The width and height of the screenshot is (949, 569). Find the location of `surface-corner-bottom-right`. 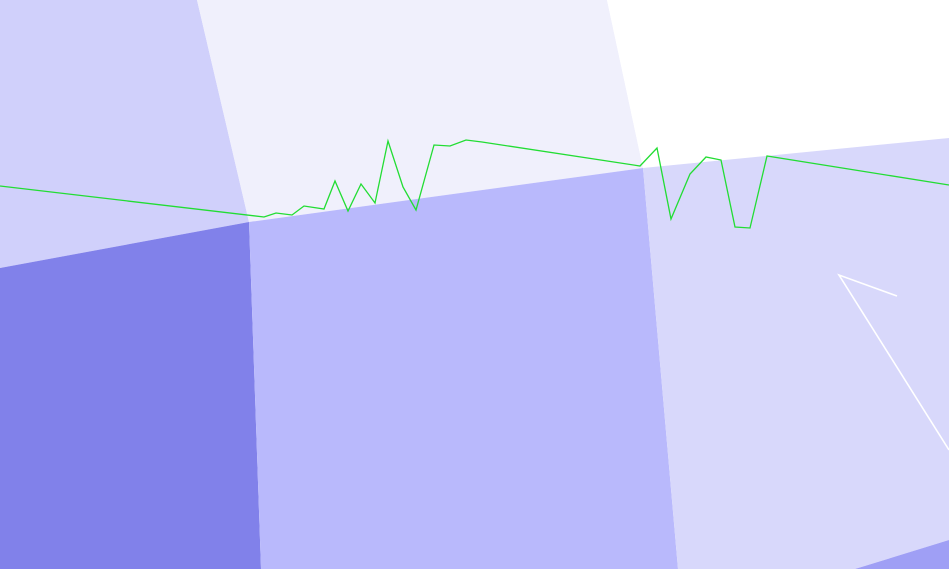

surface-corner-bottom-right is located at coordinates (902, 554).